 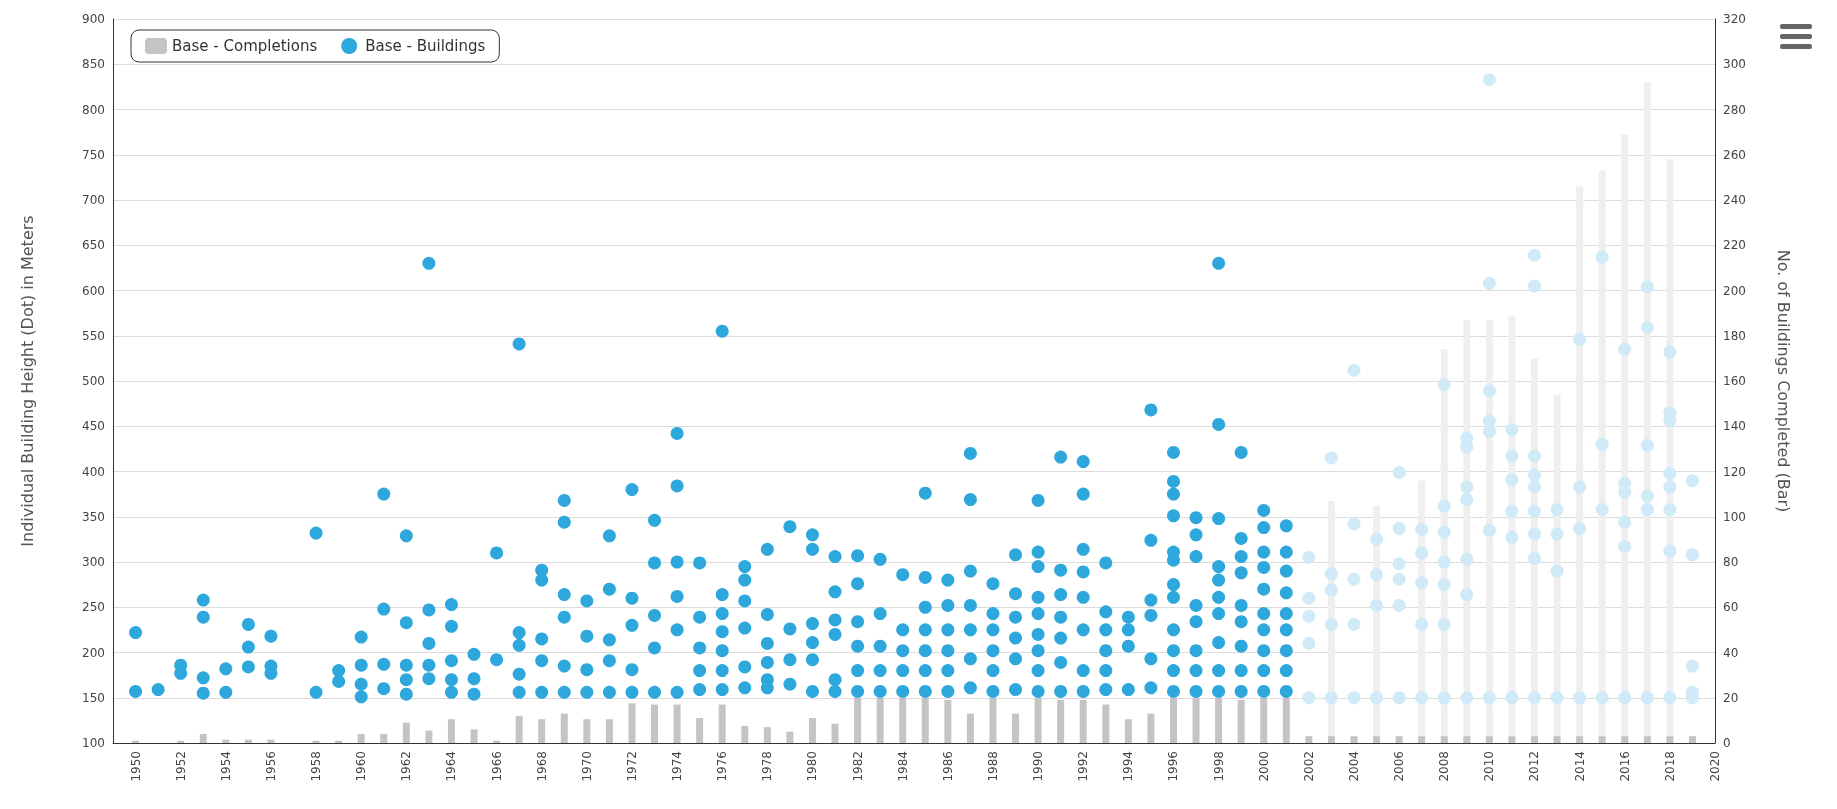 What do you see at coordinates (93, 64) in the screenshot?
I see `y-tick-label: 850` at bounding box center [93, 64].